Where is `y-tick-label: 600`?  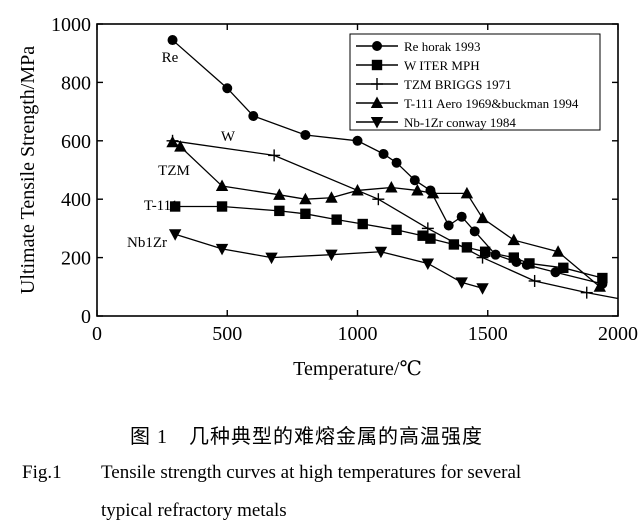 y-tick-label: 600 is located at coordinates (76, 142).